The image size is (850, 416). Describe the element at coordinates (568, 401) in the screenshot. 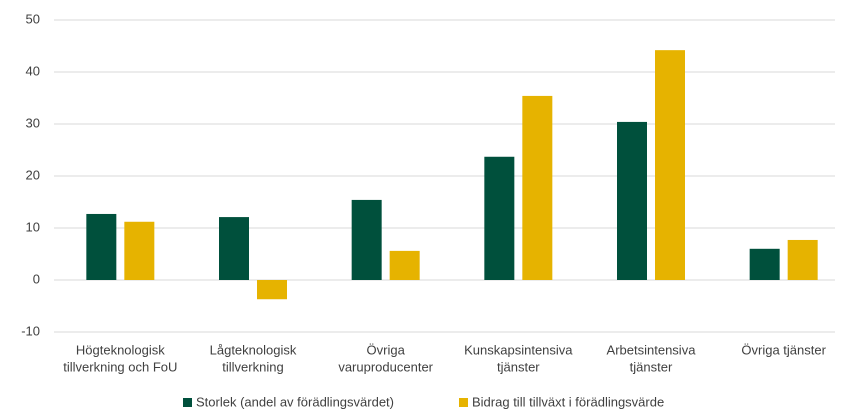

I see `legend-label: Bidrag till tillväxt i förädlingsvärde` at that location.